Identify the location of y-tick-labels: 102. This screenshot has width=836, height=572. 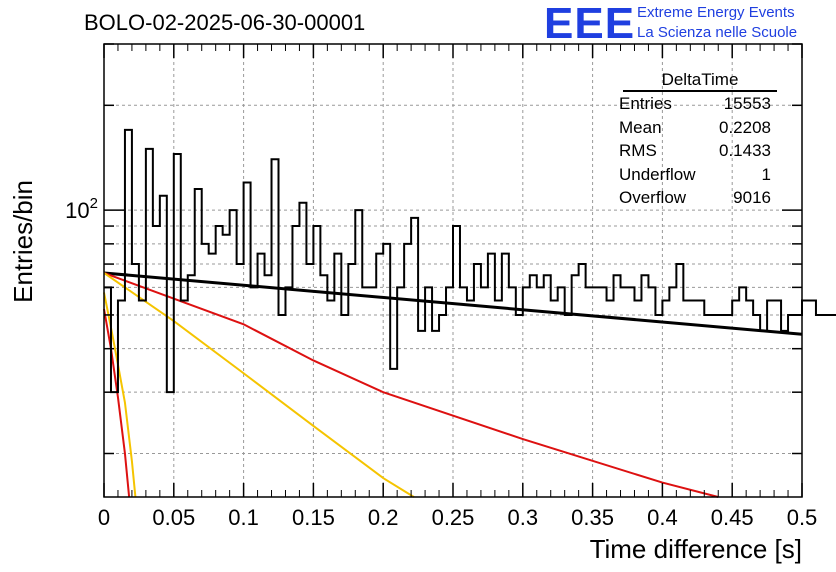
(81, 209).